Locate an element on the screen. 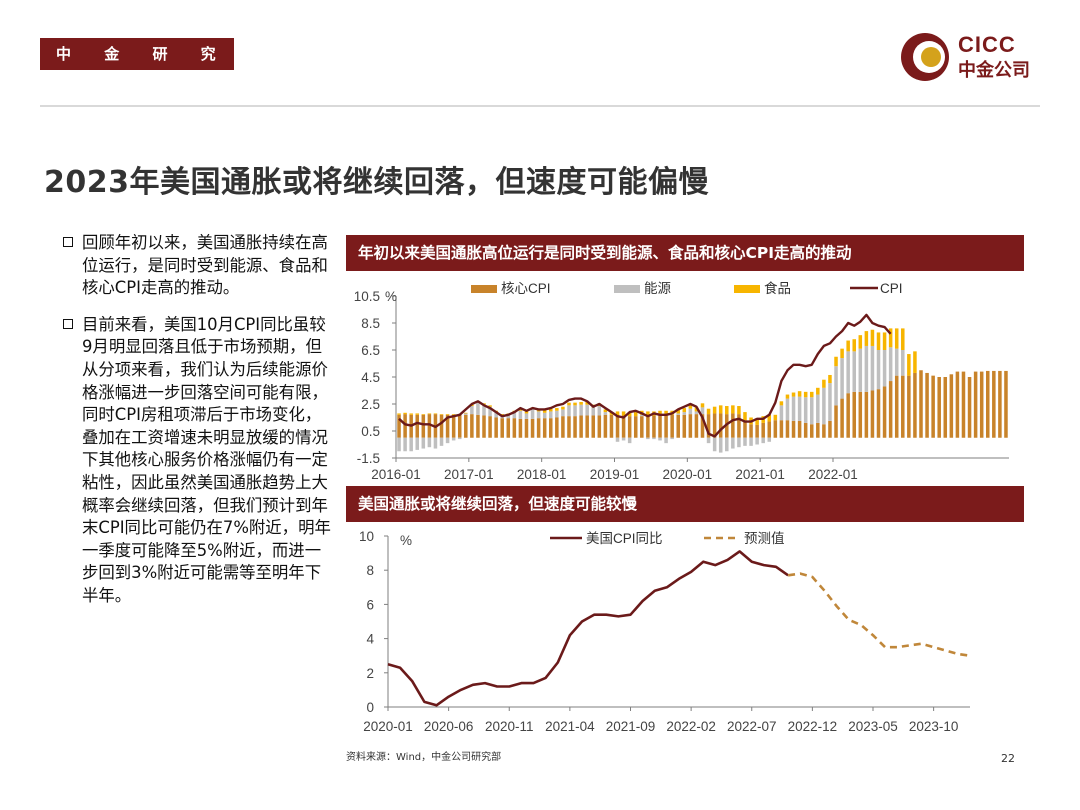 This screenshot has height=810, width=1080. header-divider is located at coordinates (540, 106).